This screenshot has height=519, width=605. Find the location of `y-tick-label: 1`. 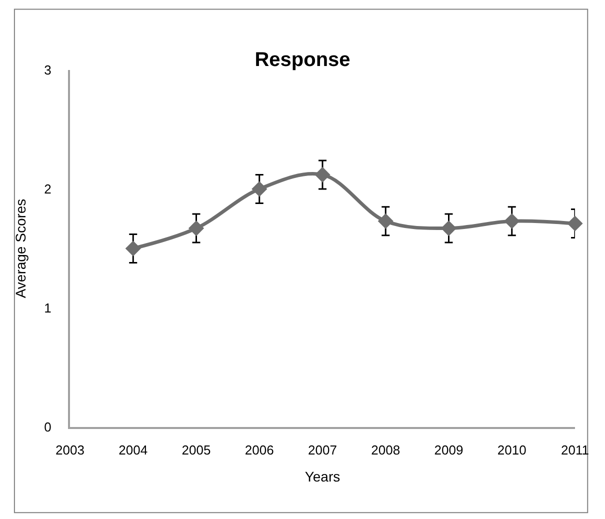

y-tick-label: 1 is located at coordinates (48, 308).